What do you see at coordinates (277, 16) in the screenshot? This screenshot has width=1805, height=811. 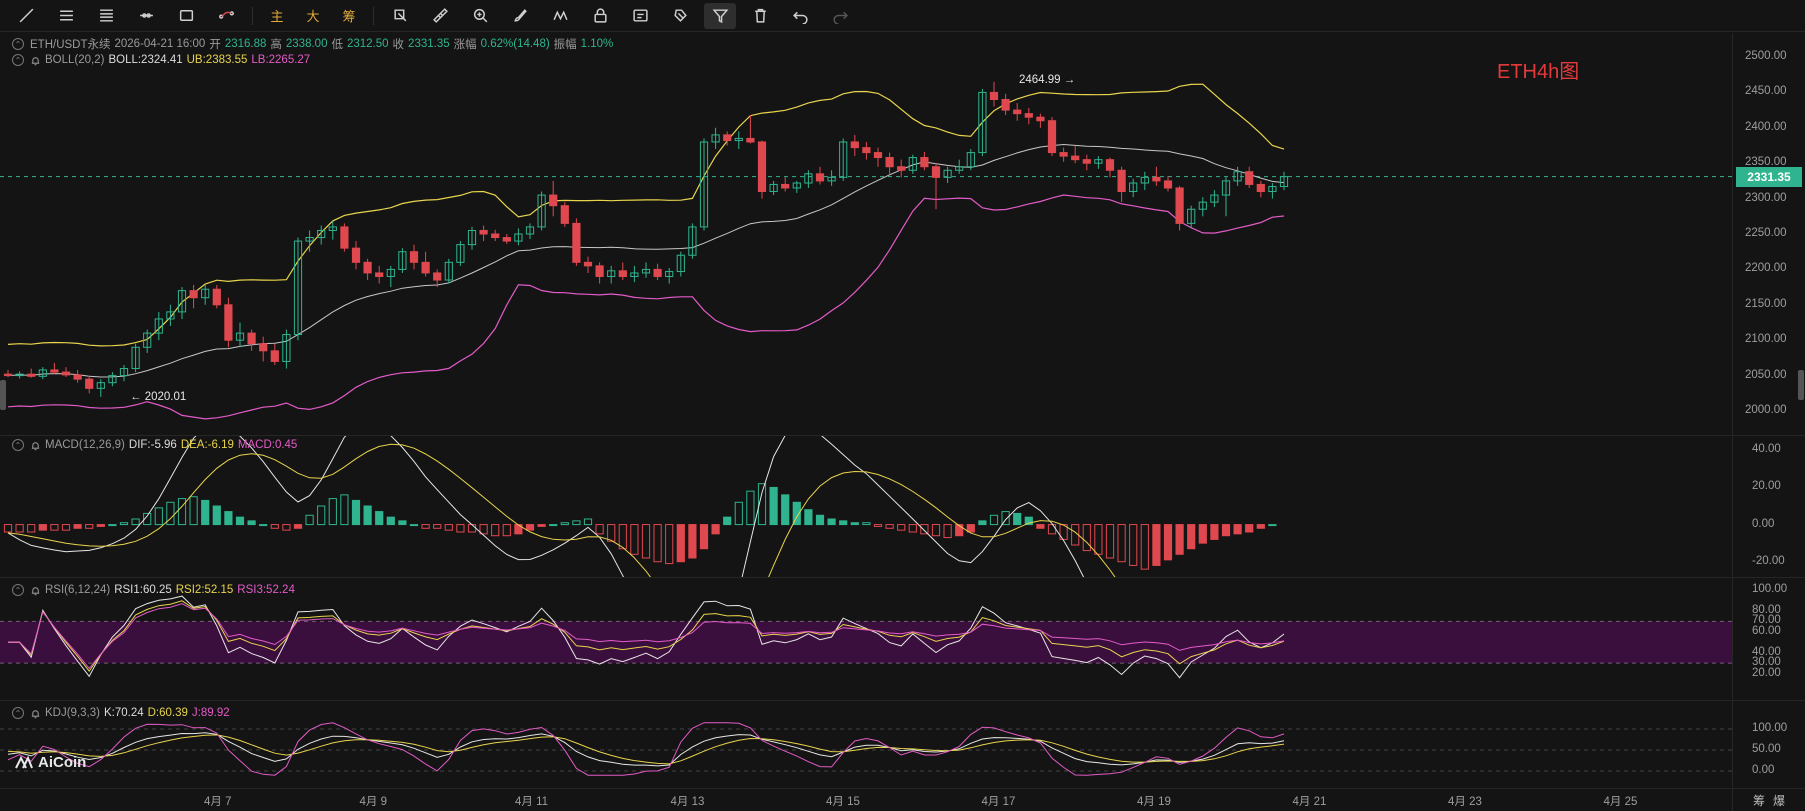 I see `main-chart-button: 主` at bounding box center [277, 16].